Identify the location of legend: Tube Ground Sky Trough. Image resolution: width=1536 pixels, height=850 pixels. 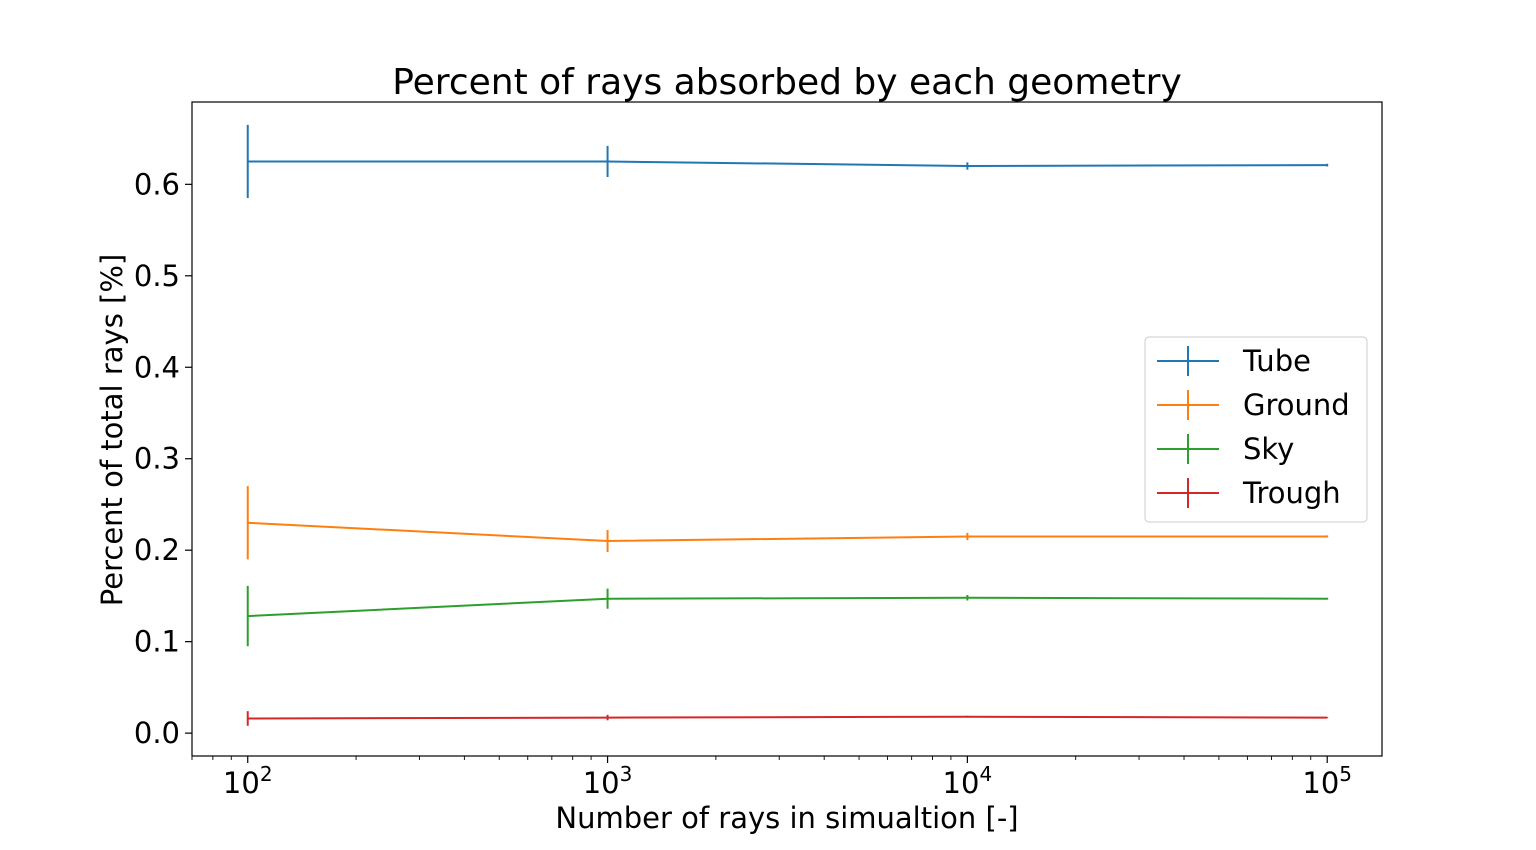
(1256, 429).